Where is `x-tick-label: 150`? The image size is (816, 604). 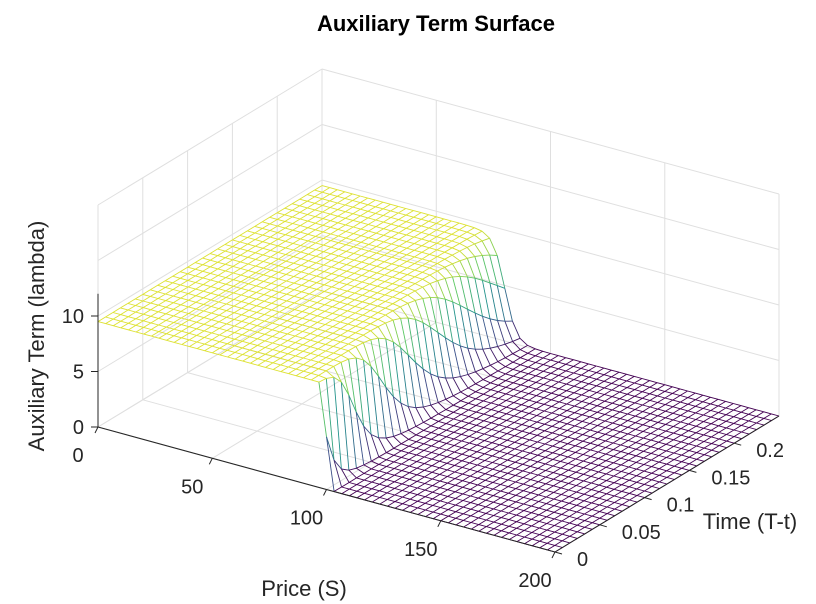 x-tick-label: 150 is located at coordinates (420, 550).